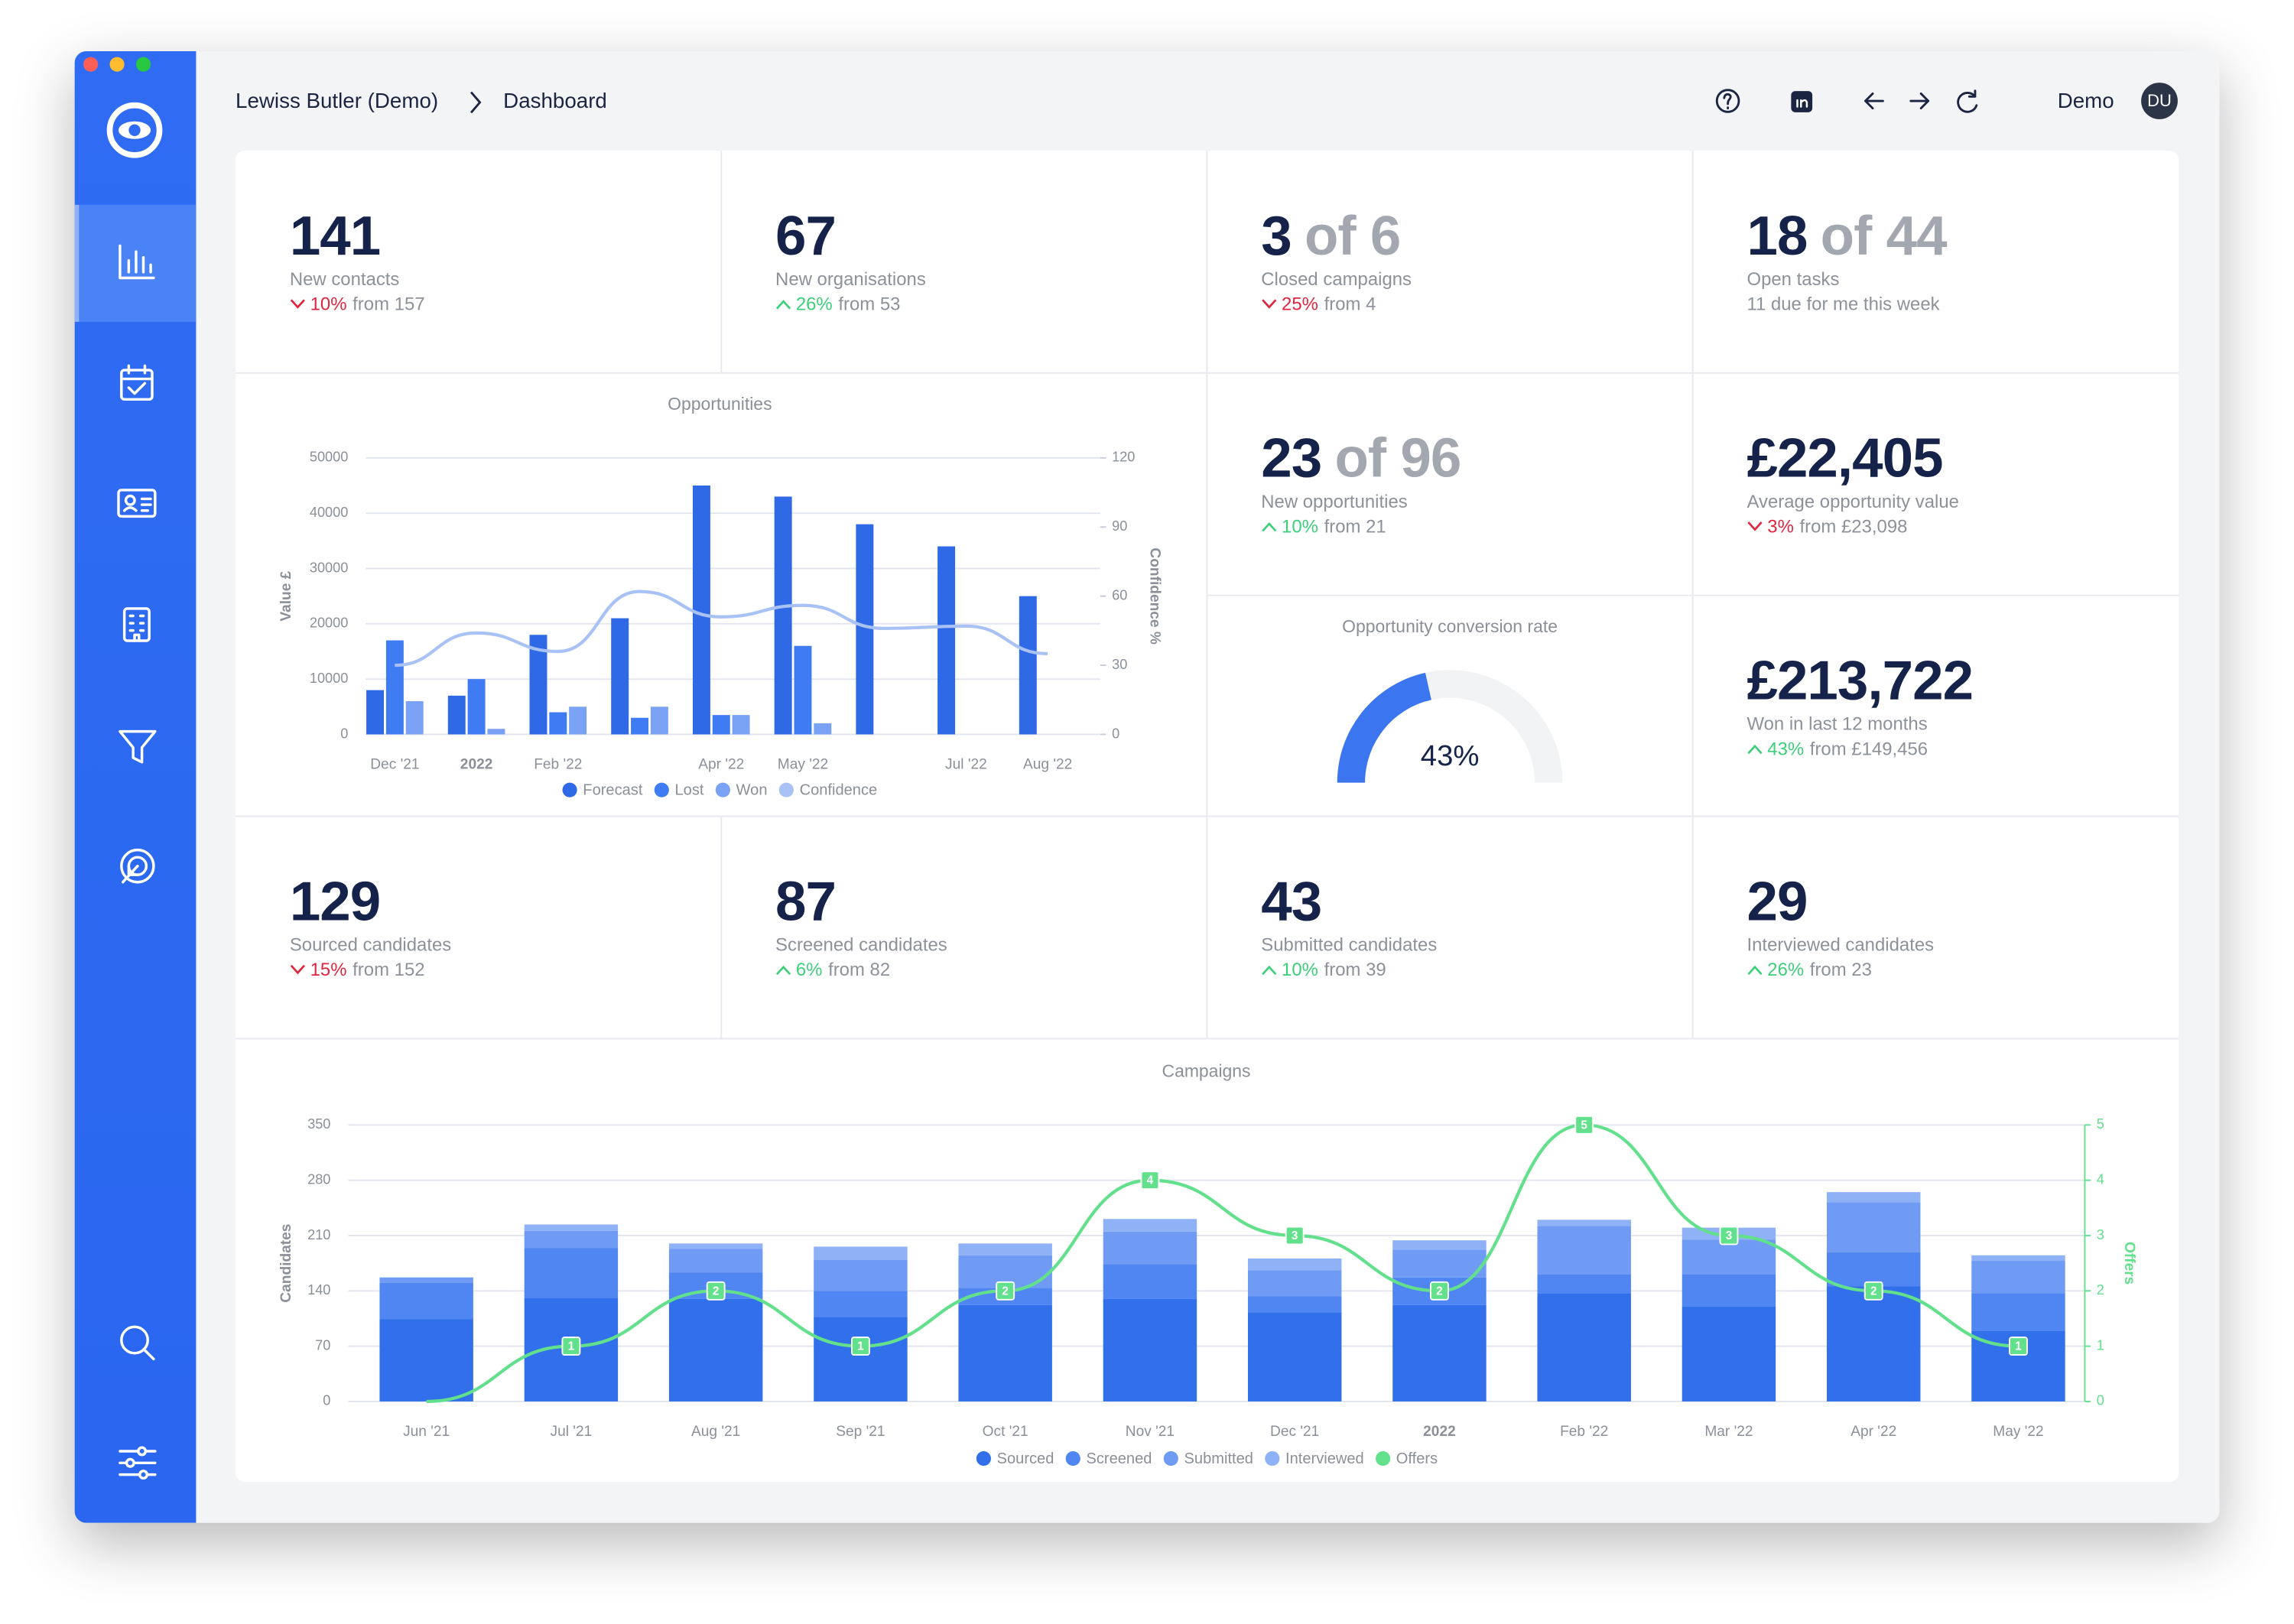 The height and width of the screenshot is (1624, 2294). Describe the element at coordinates (806, 237) in the screenshot. I see `kpi-value: 67` at that location.